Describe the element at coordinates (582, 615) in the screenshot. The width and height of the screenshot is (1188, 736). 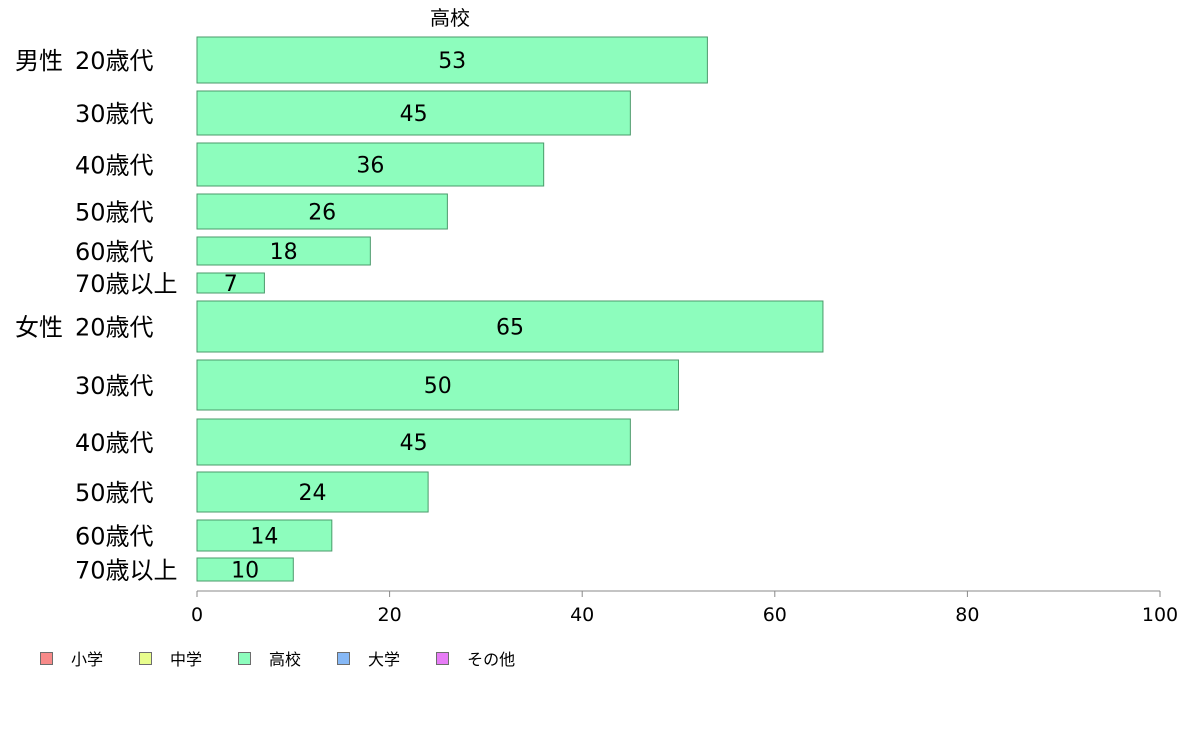
I see `x-tick-label: 40` at that location.